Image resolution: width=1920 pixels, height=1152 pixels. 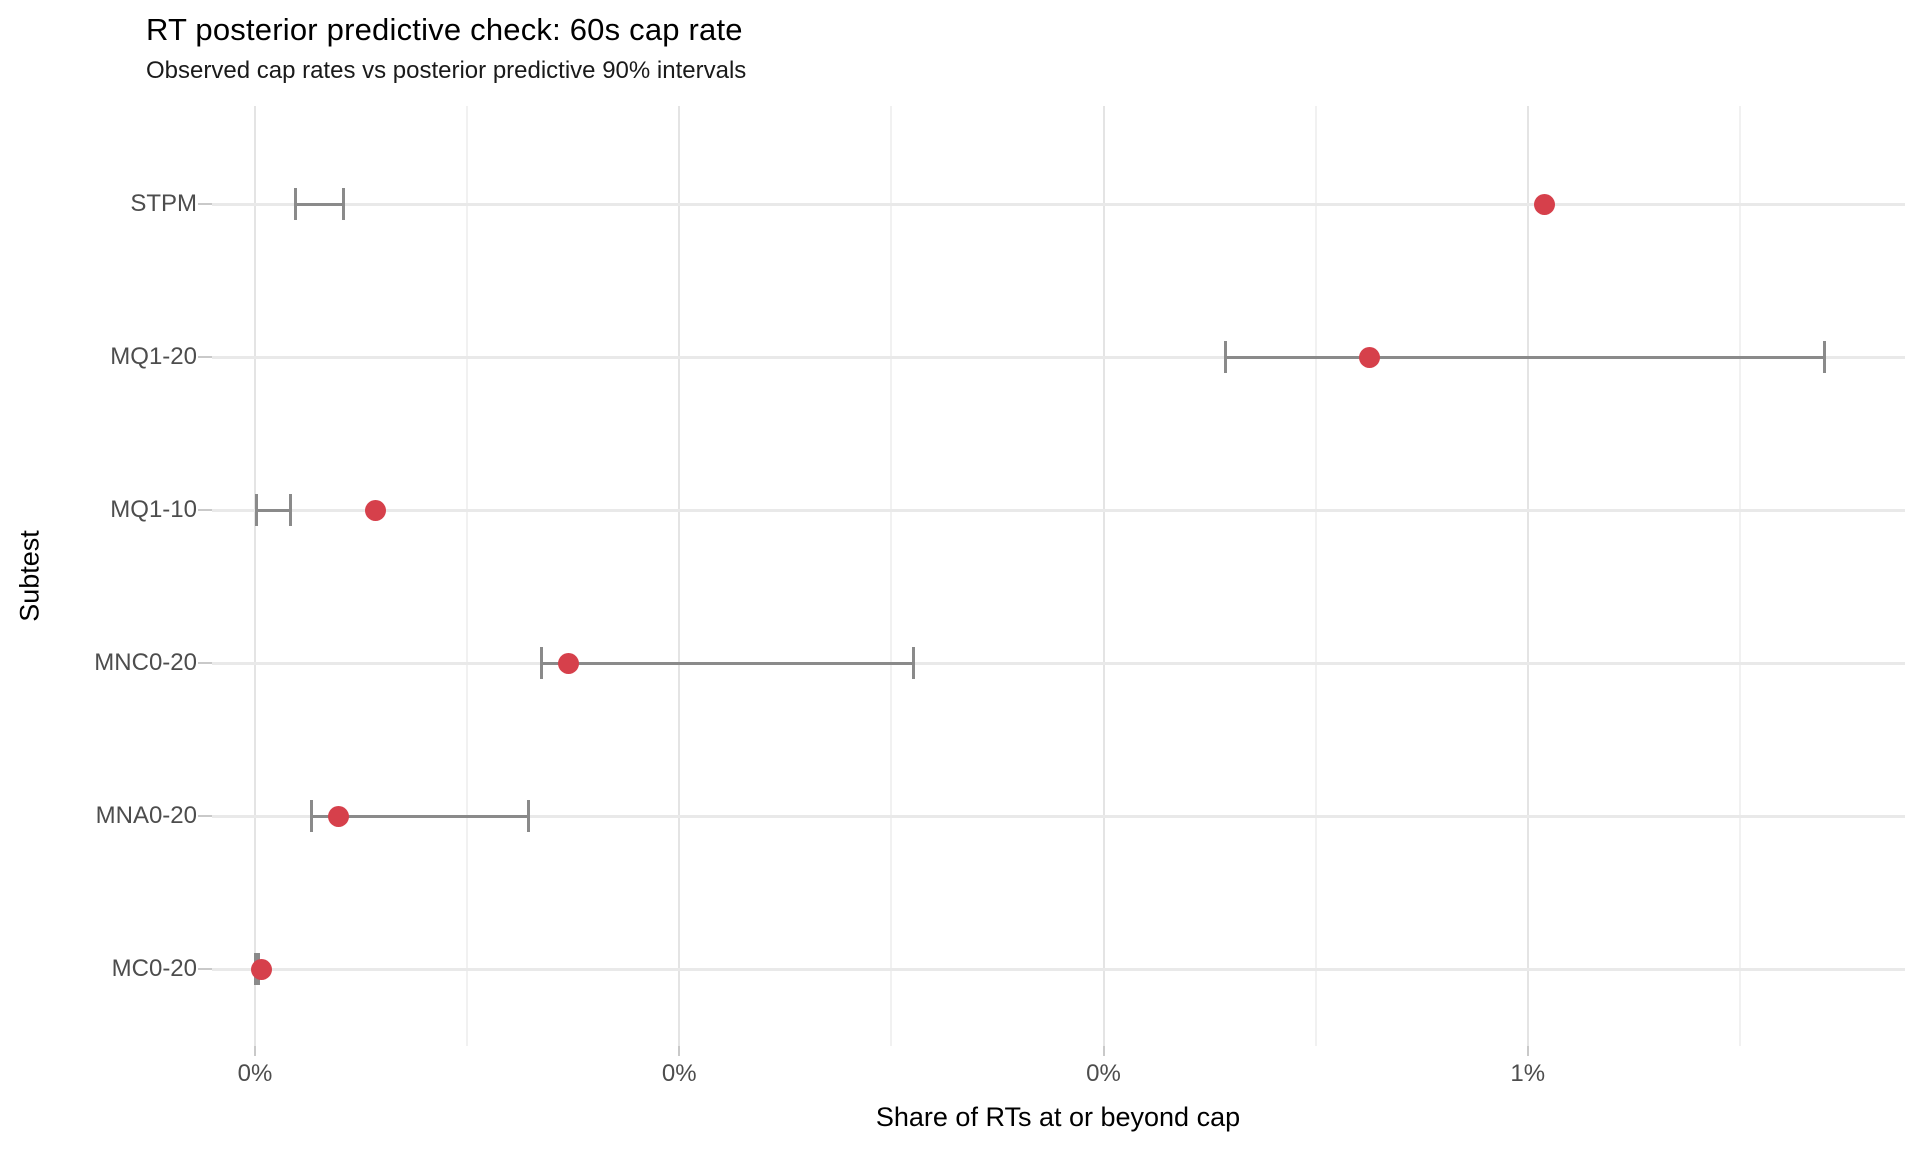 I want to click on y-tick-label: STPM, so click(x=163, y=203).